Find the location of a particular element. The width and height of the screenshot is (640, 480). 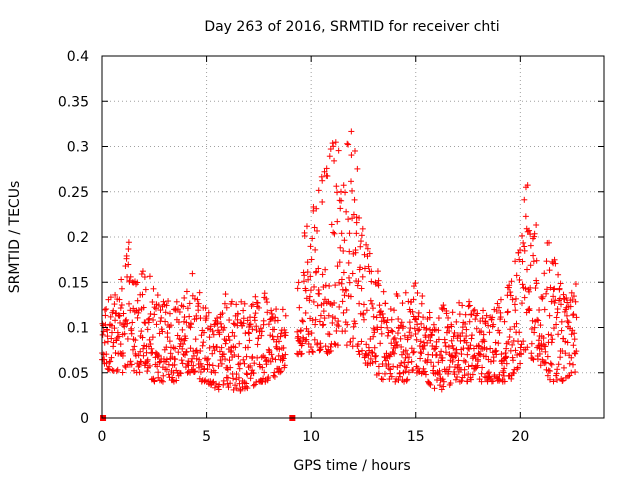

y-tick-label: 0.35 is located at coordinates (73, 102).